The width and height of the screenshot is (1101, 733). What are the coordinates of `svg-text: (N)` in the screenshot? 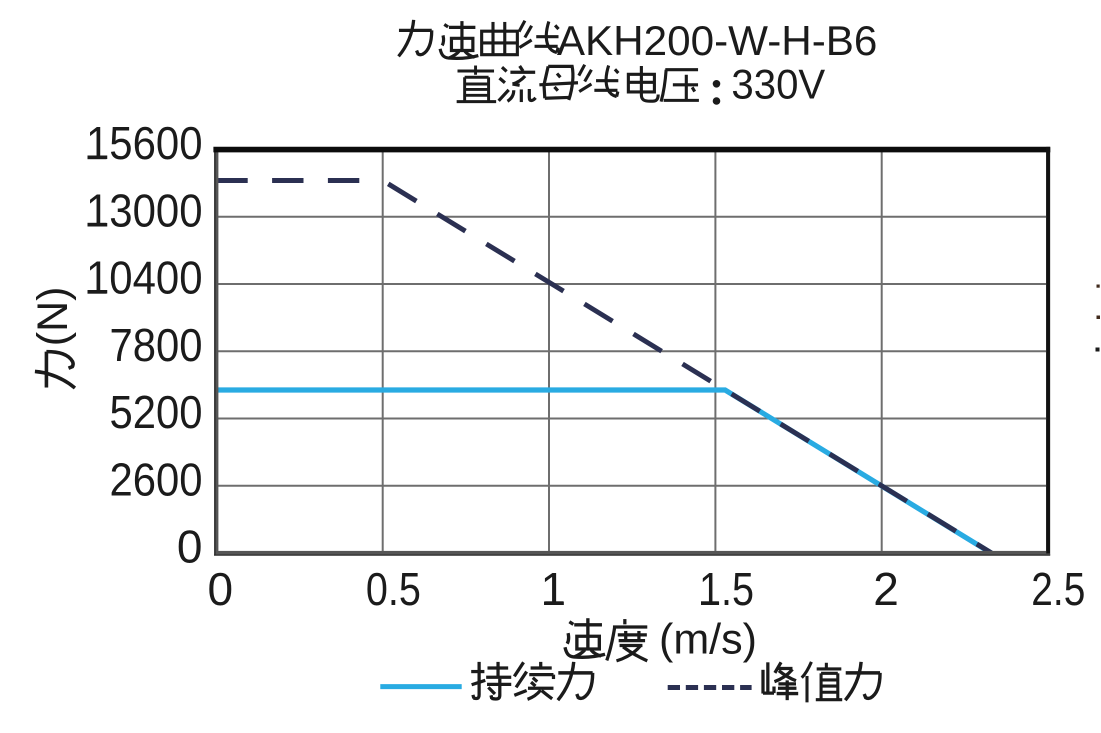 It's located at (53, 316).